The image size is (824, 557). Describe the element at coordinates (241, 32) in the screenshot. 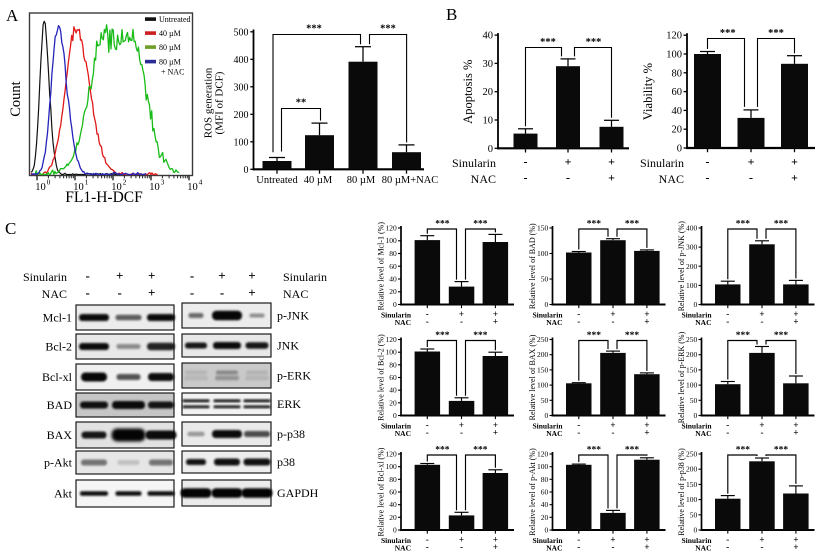

I see `svg-text: 500` at that location.